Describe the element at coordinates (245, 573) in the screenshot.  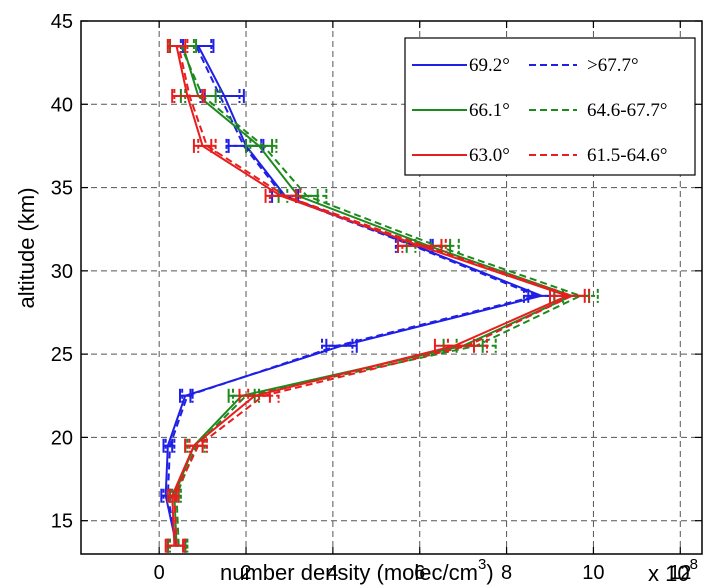
I see `x-tick-label: 2` at that location.